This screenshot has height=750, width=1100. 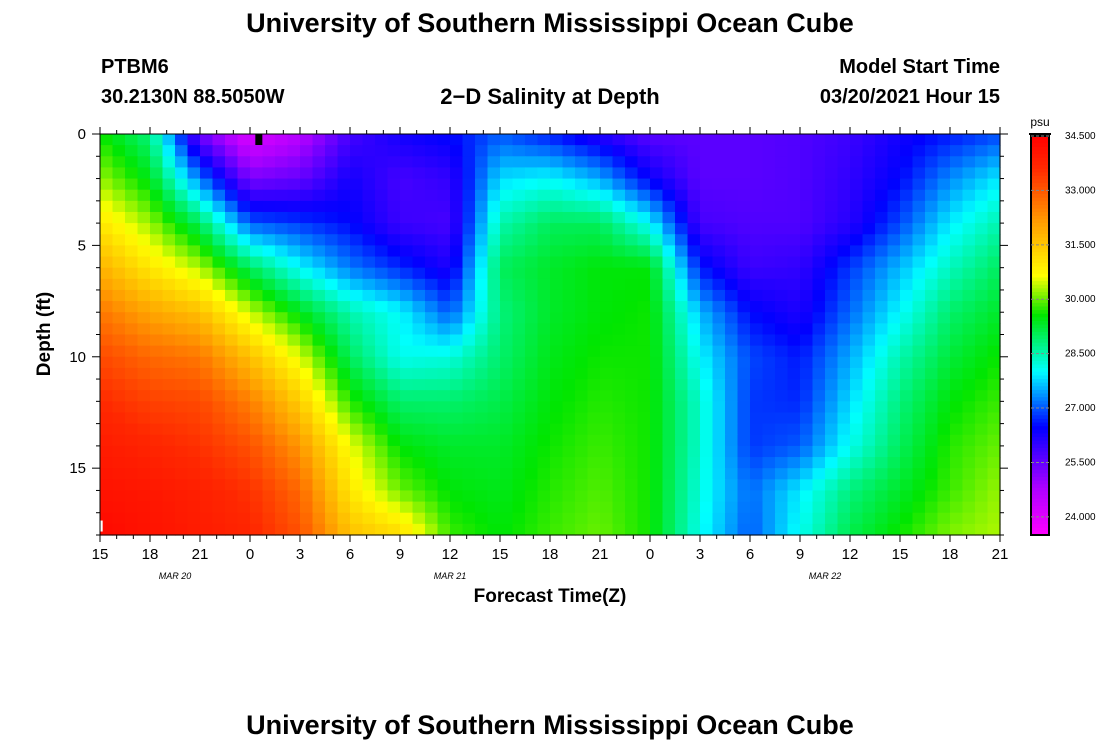 What do you see at coordinates (950, 554) in the screenshot?
I see `x-tick-label: 18` at bounding box center [950, 554].